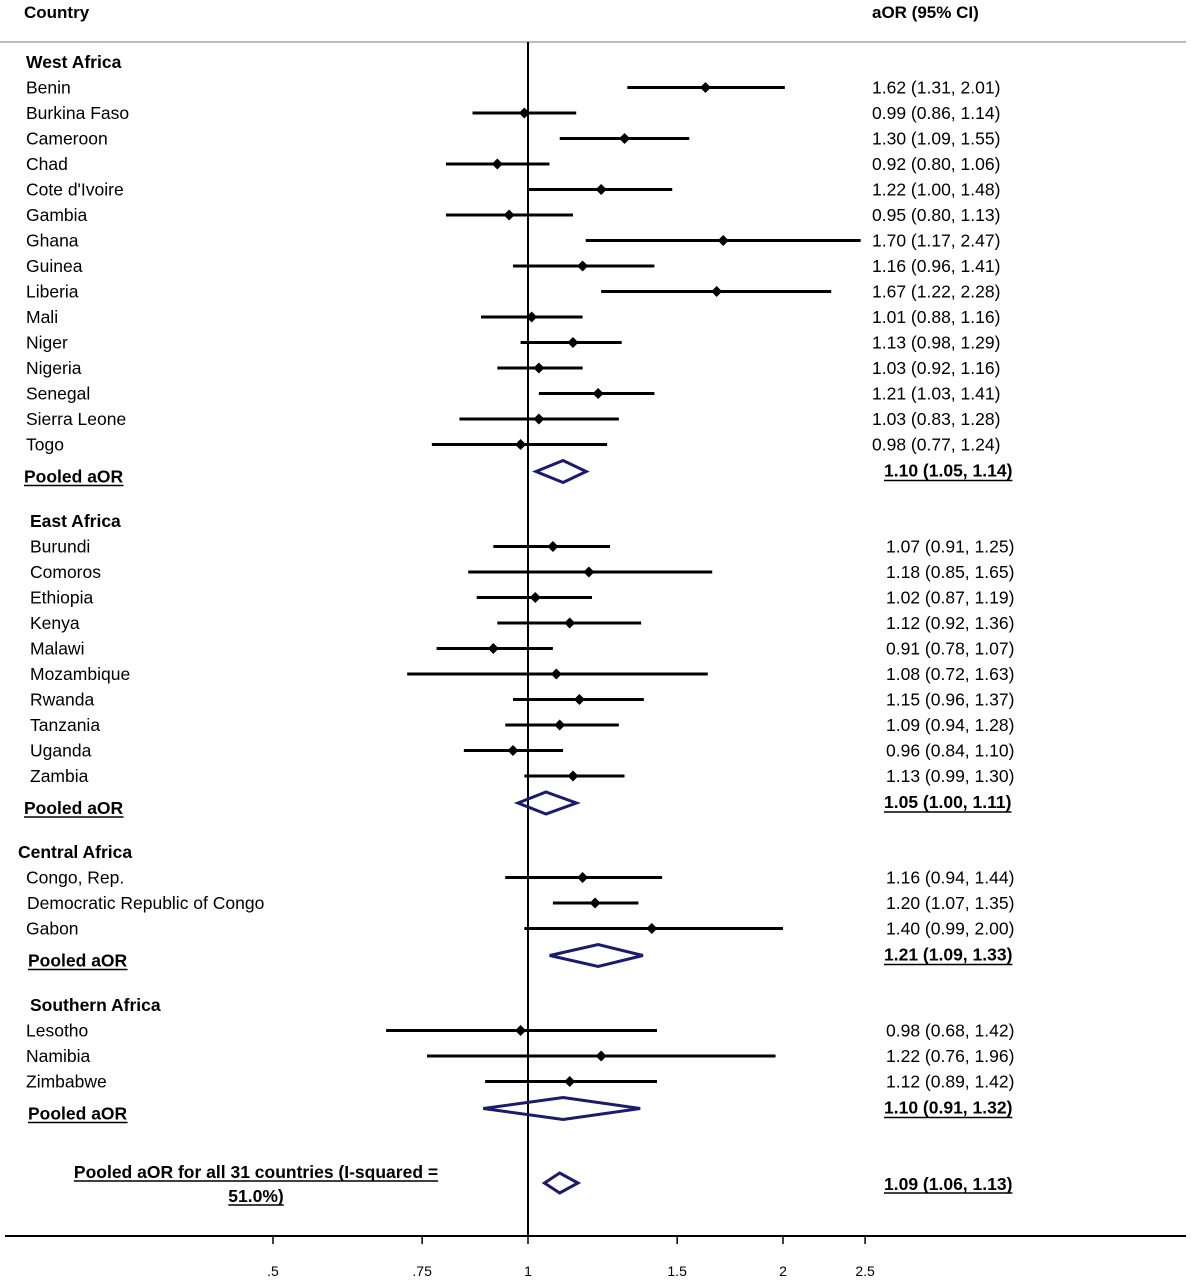 This screenshot has width=1191, height=1280. What do you see at coordinates (42, 317) in the screenshot?
I see `study-label: Mali` at bounding box center [42, 317].